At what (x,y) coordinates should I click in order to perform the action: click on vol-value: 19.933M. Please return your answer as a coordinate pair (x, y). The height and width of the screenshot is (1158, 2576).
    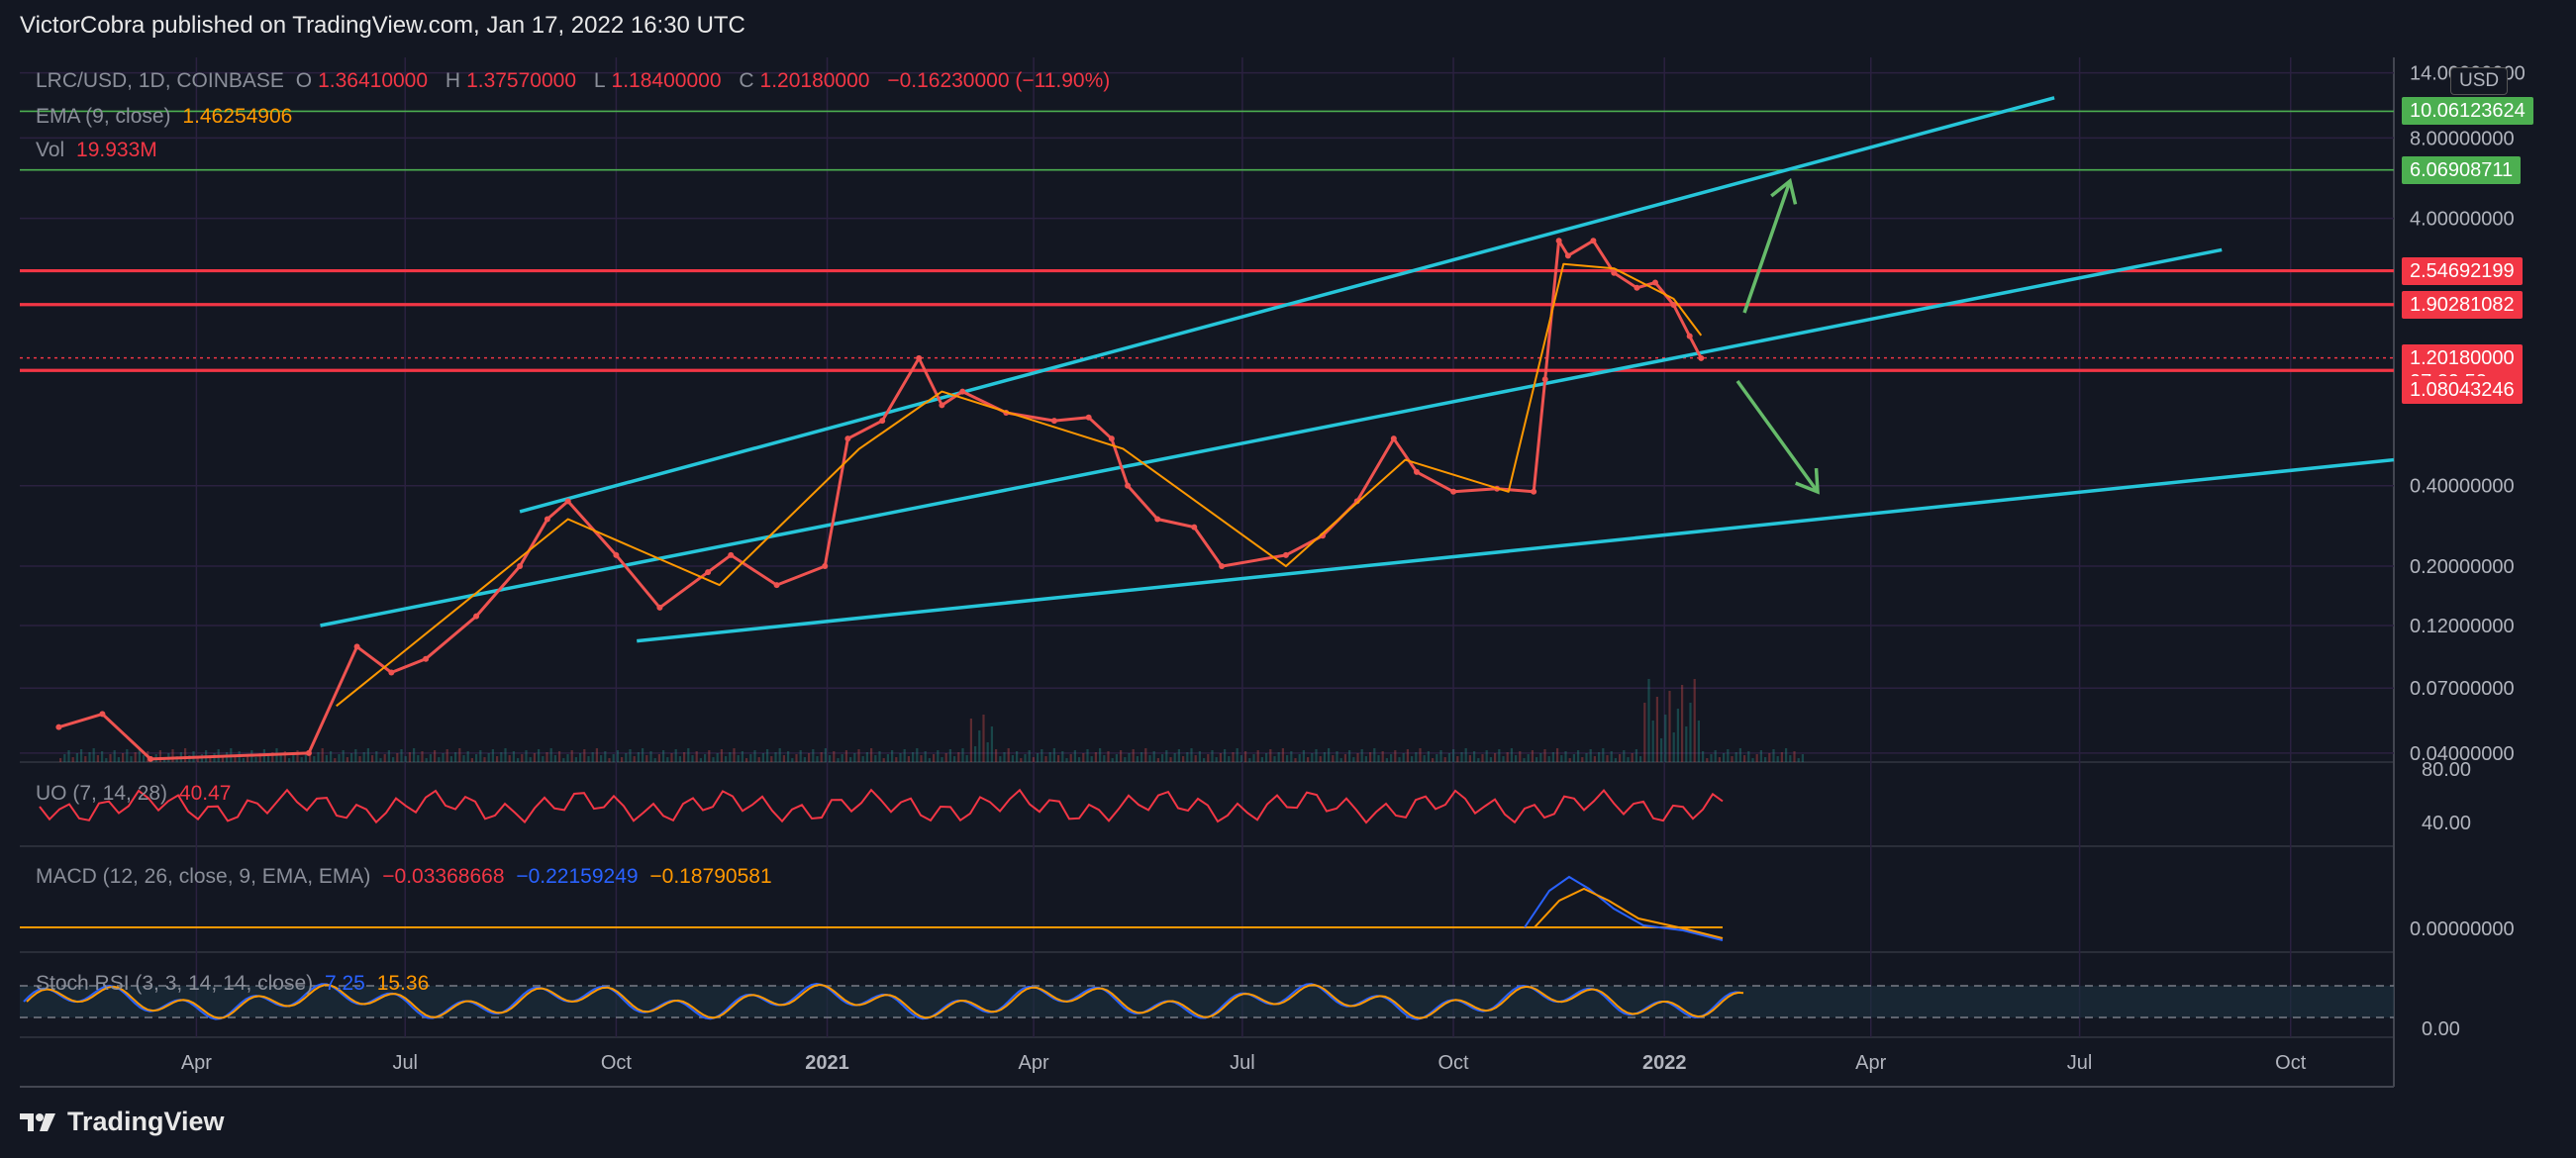
    Looking at the image, I should click on (117, 150).